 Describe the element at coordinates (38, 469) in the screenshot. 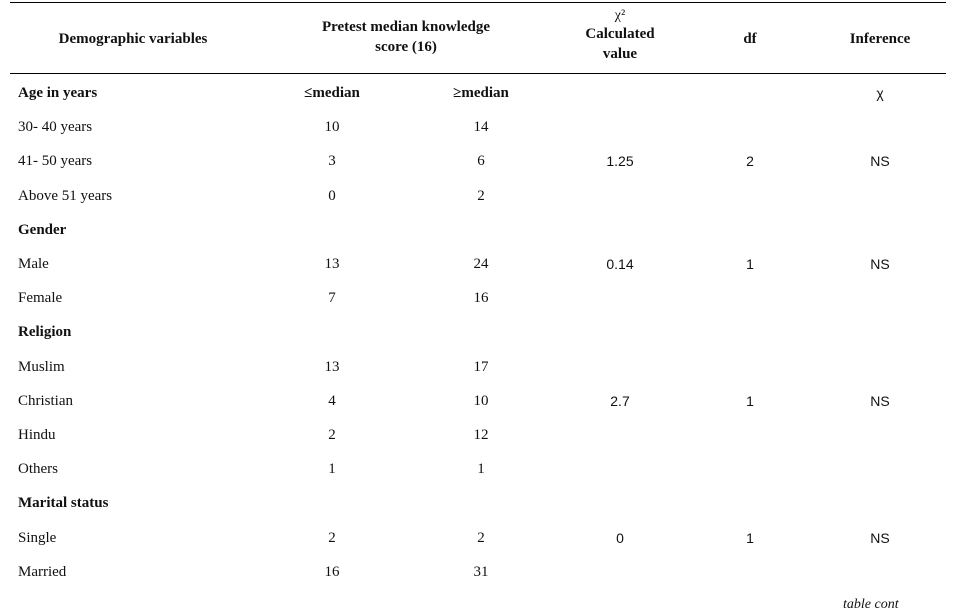

I see `row-label: Others` at that location.